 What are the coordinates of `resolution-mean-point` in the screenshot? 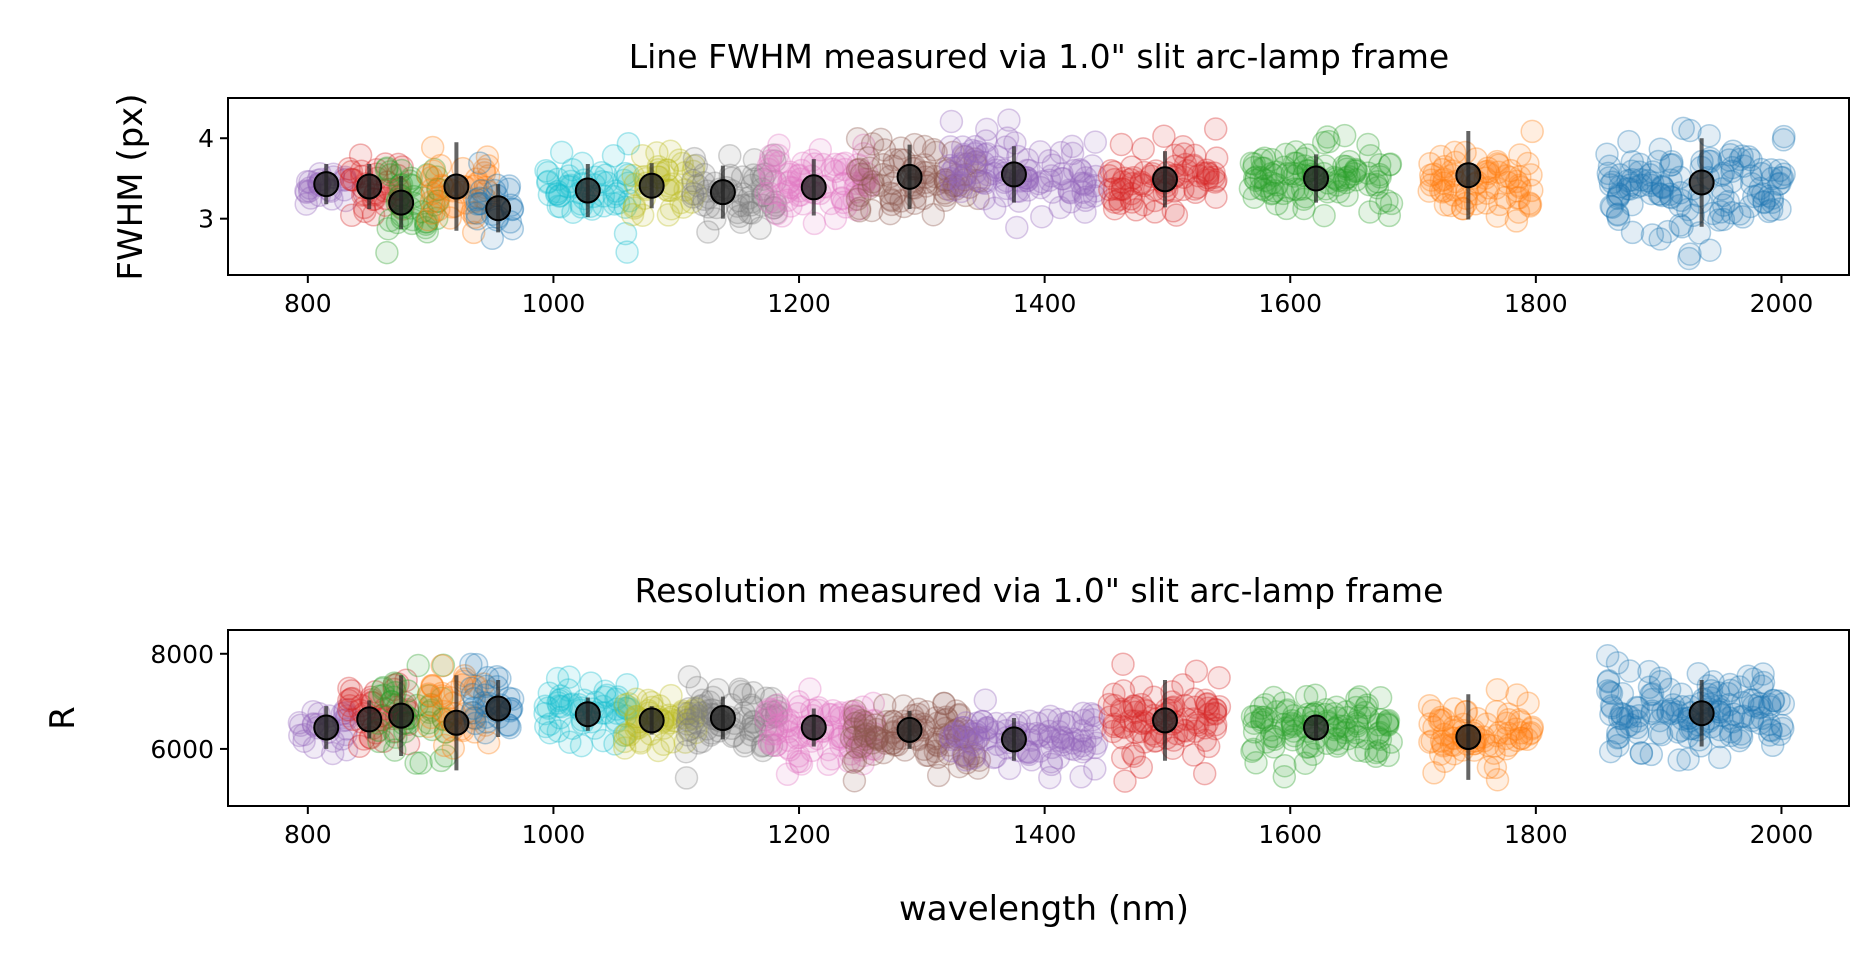 It's located at (456, 722).